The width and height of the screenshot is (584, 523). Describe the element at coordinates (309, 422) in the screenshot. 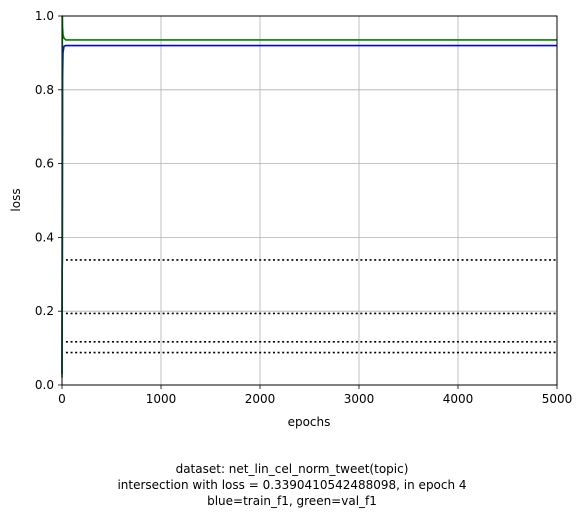

I see `x-axis-label: epochs` at that location.